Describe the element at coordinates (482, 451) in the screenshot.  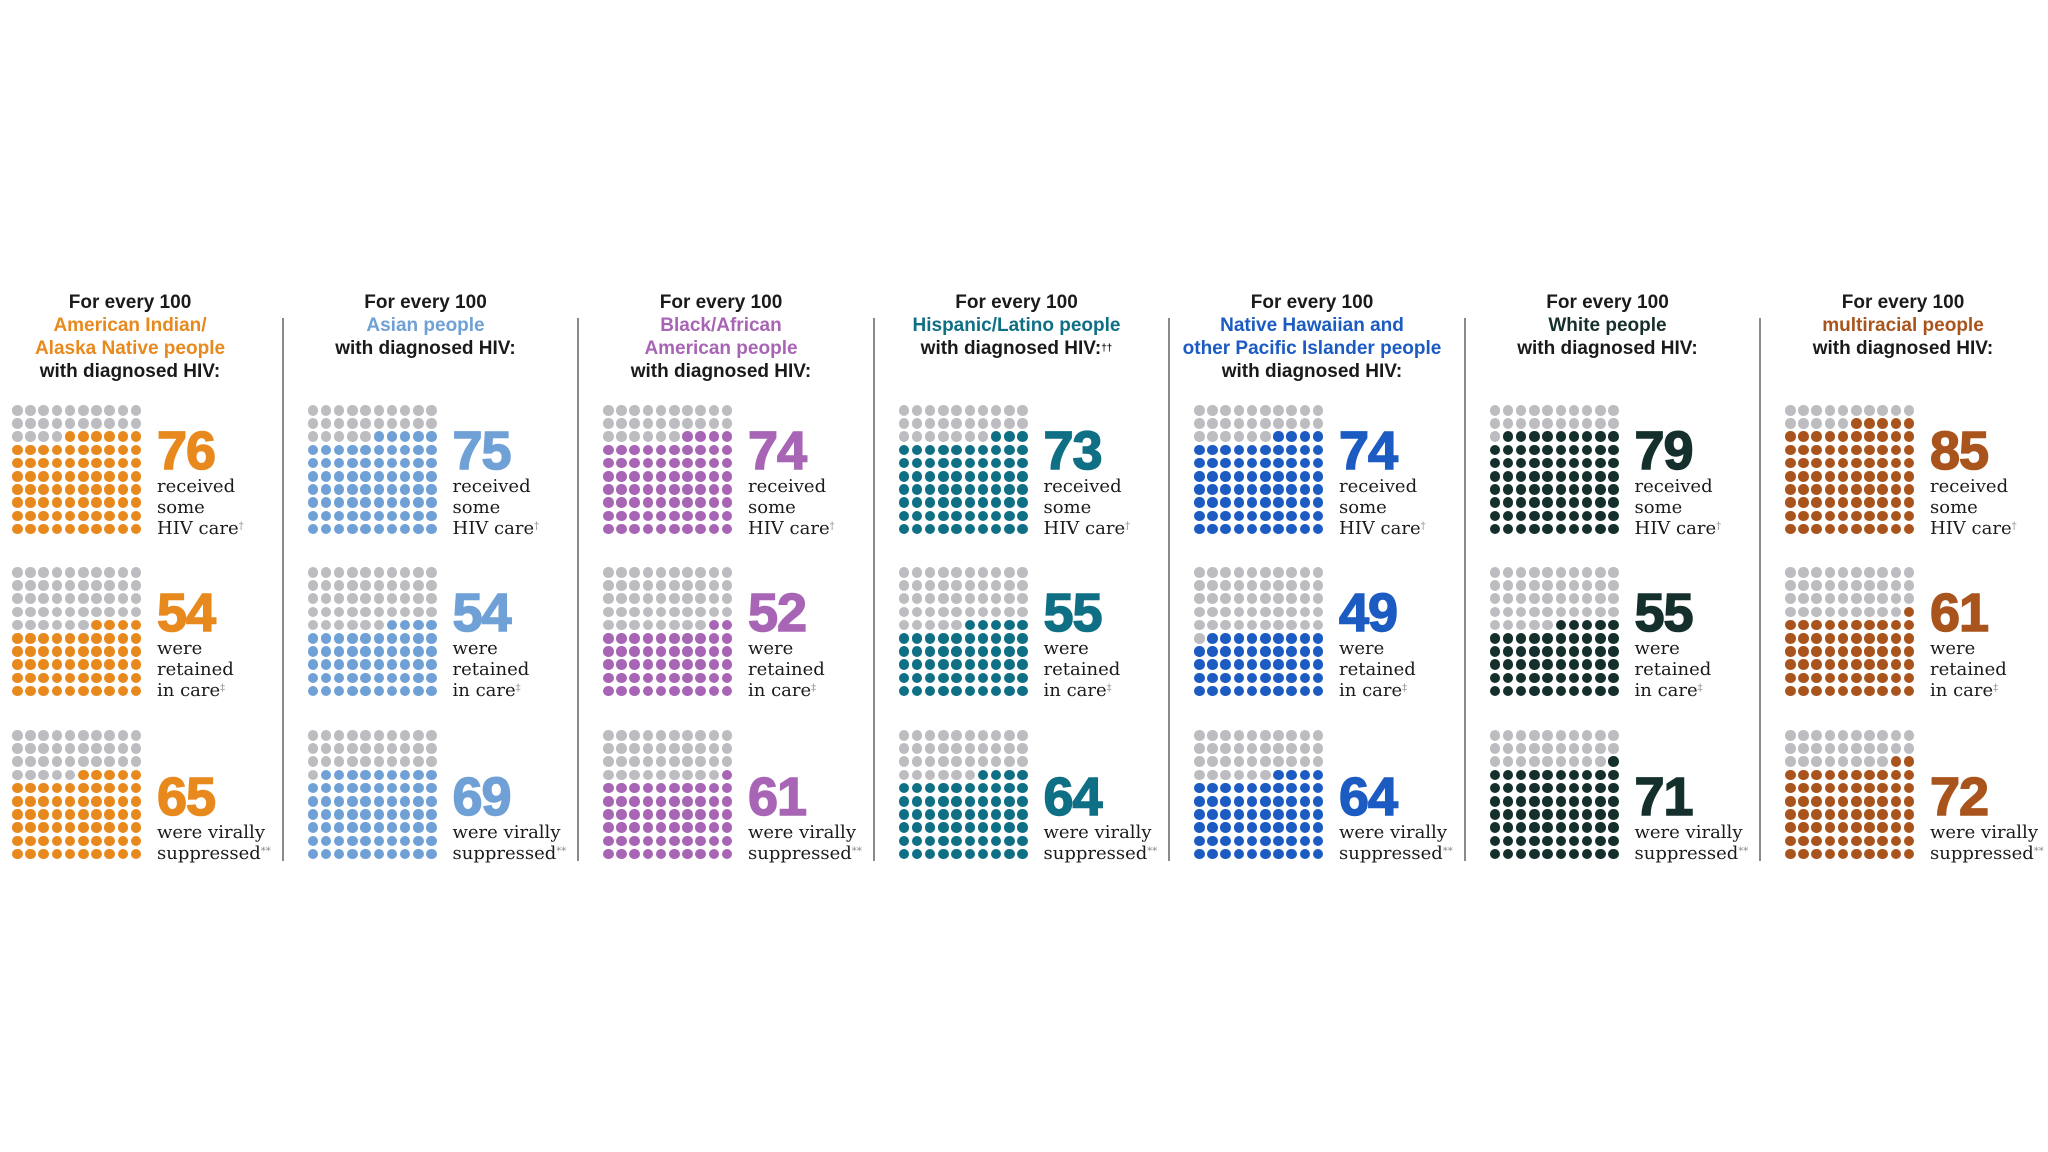
I see `stat-value: 75` at that location.